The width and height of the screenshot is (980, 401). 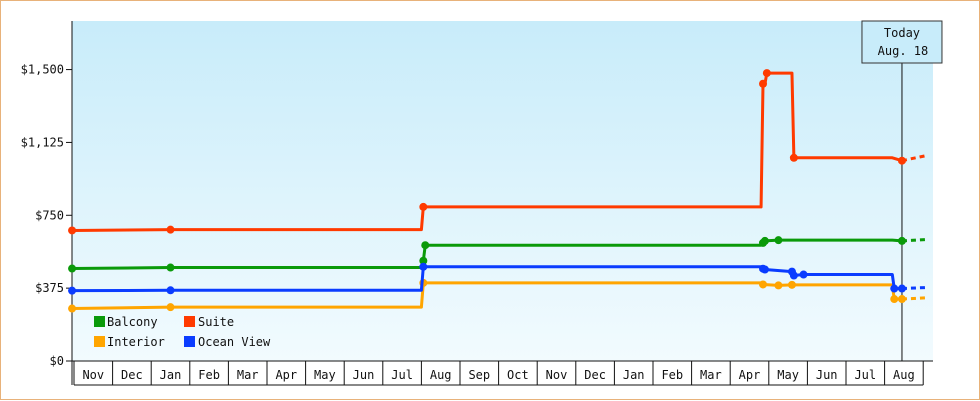 What do you see at coordinates (99, 341) in the screenshot?
I see `legend-swatch-interior` at bounding box center [99, 341].